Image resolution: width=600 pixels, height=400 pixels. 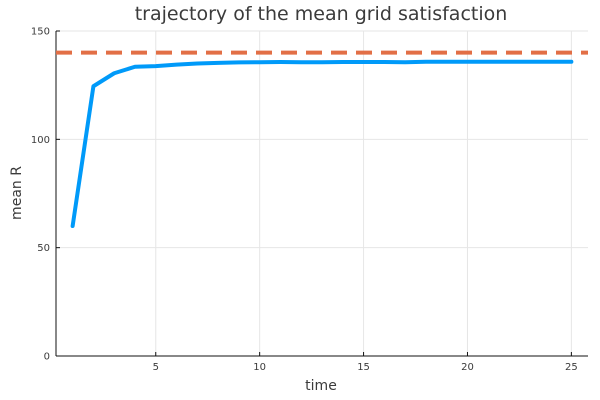 I want to click on x-tick-label: 25, so click(x=571, y=367).